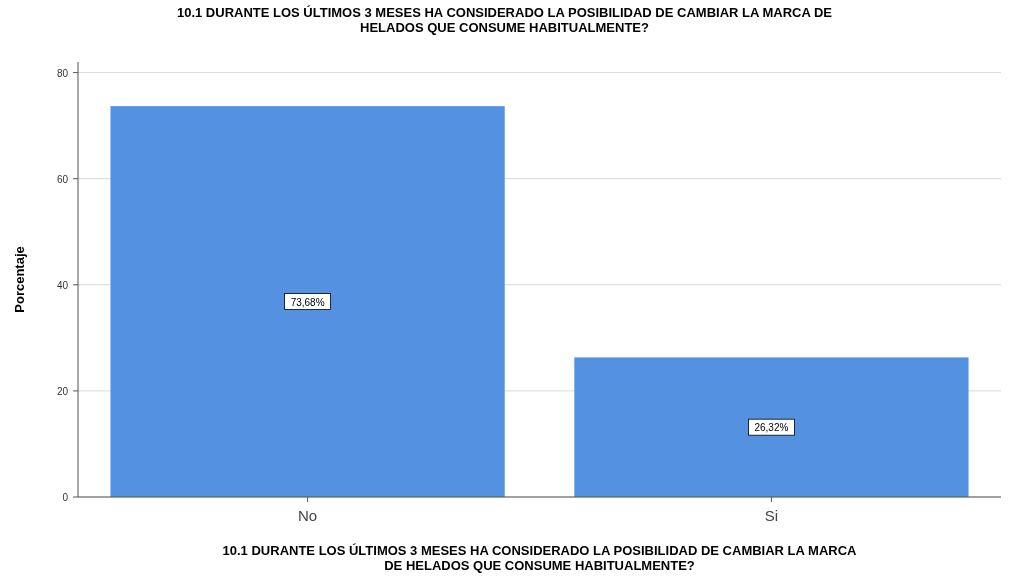 Image resolution: width=1009 pixels, height=584 pixels. I want to click on x-tick-label: No, so click(308, 515).